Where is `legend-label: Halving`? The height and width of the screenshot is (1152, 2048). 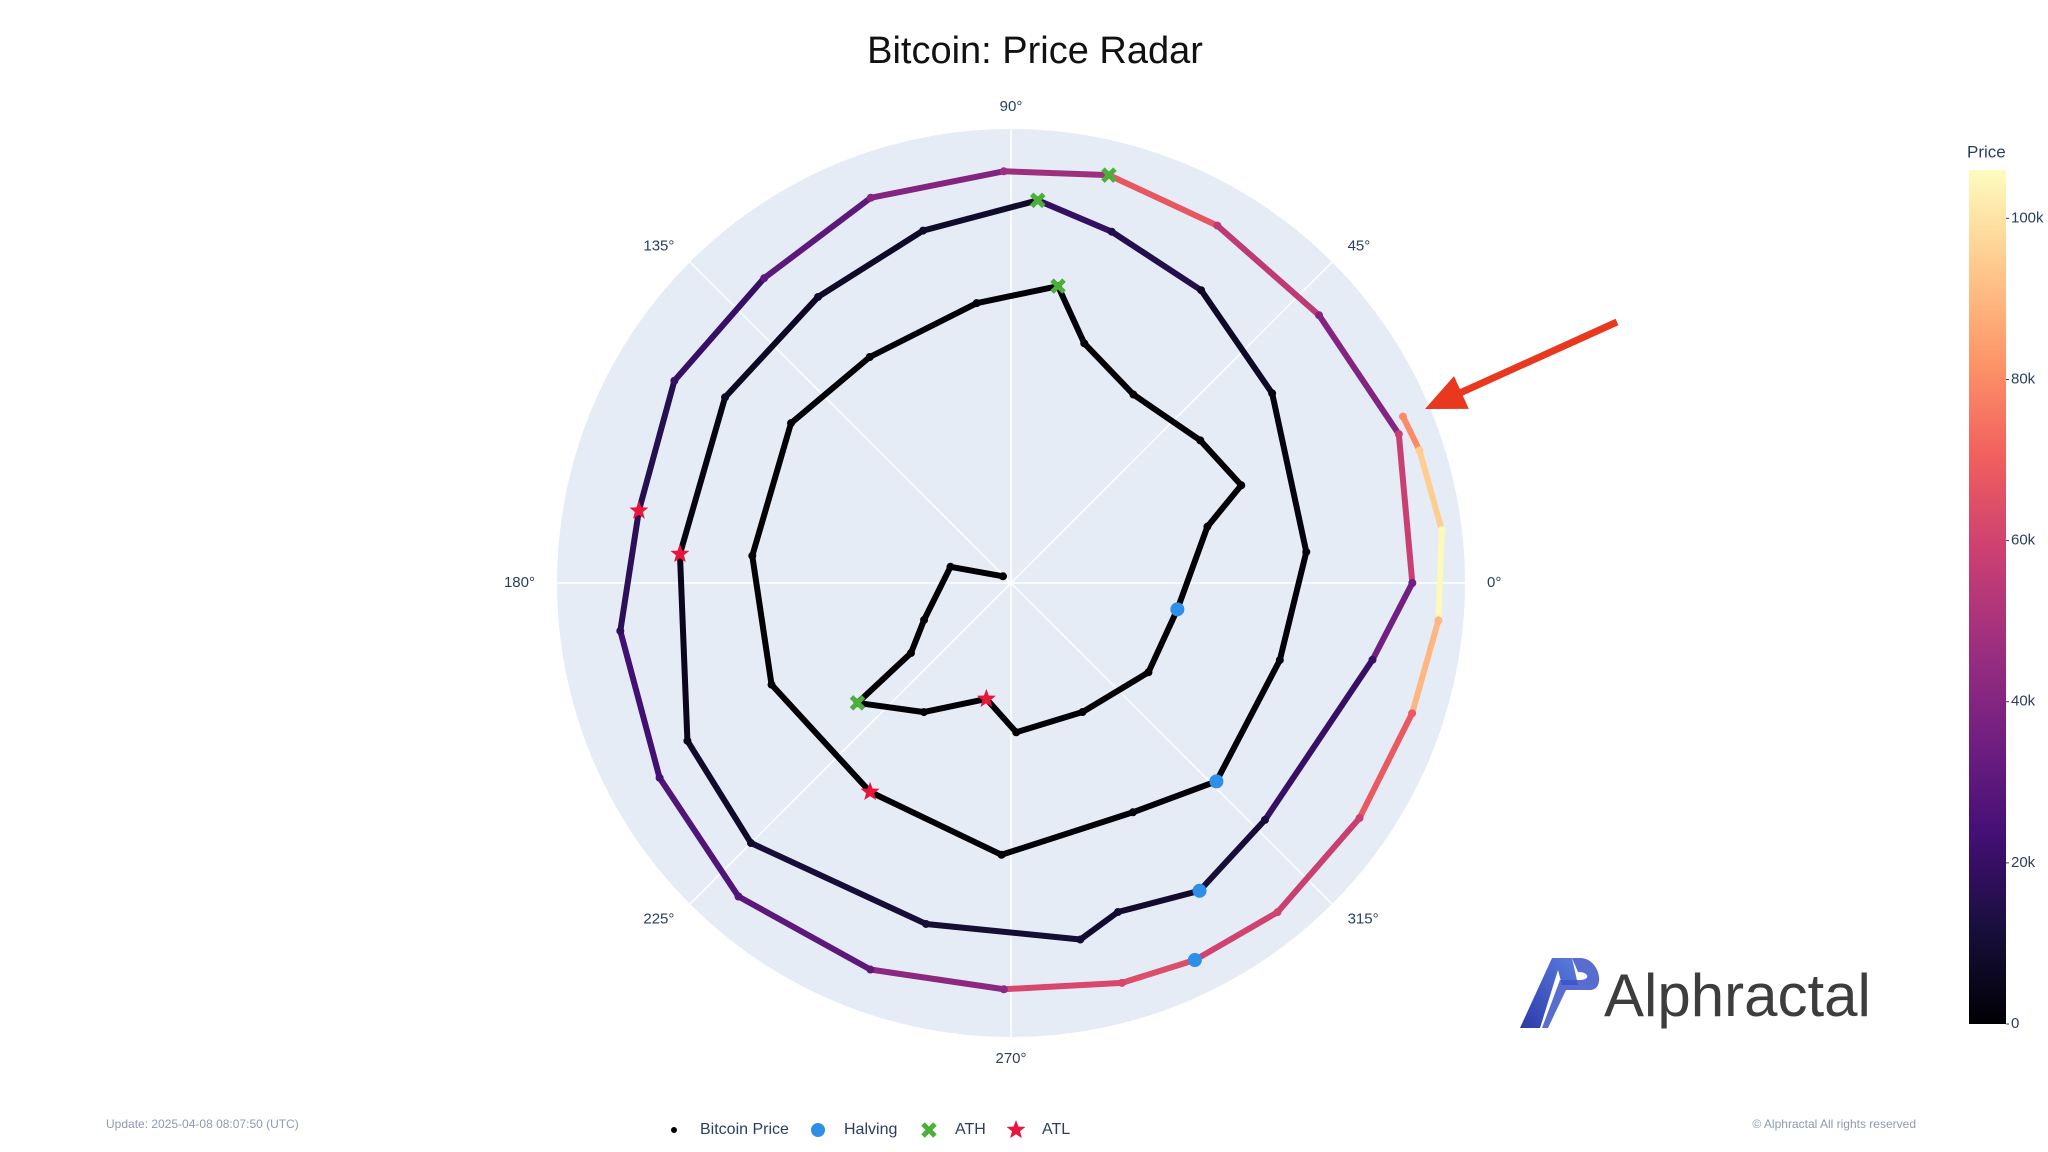
legend-label: Halving is located at coordinates (870, 1129).